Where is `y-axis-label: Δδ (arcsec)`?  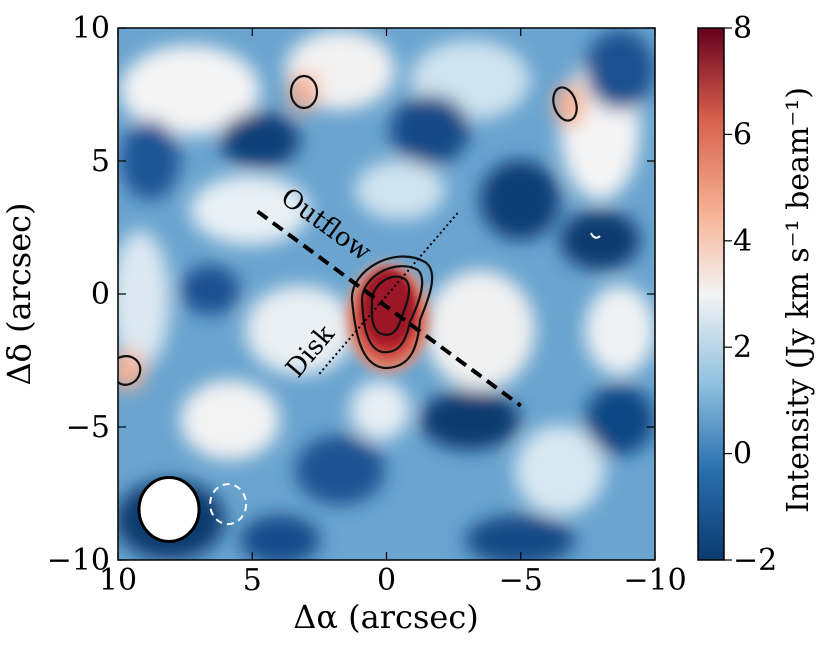 y-axis-label: Δδ (arcsec) is located at coordinates (19, 293).